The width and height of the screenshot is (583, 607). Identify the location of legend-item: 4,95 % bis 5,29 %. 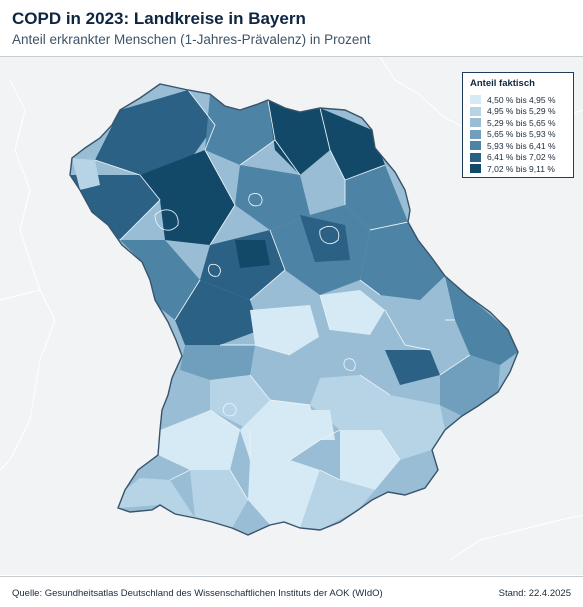
(518, 111).